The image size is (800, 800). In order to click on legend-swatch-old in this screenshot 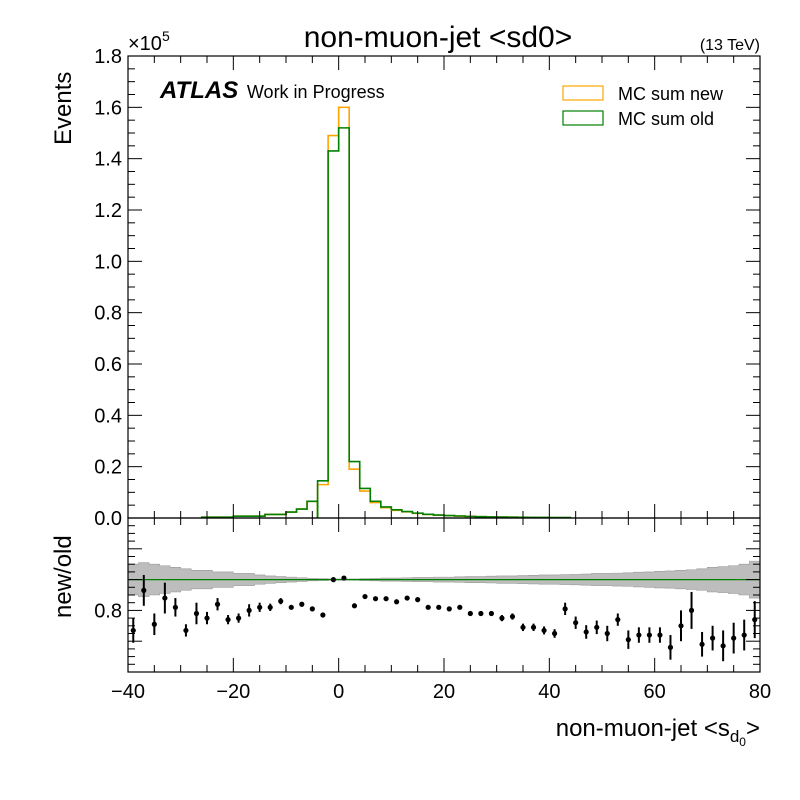, I will do `click(583, 118)`.